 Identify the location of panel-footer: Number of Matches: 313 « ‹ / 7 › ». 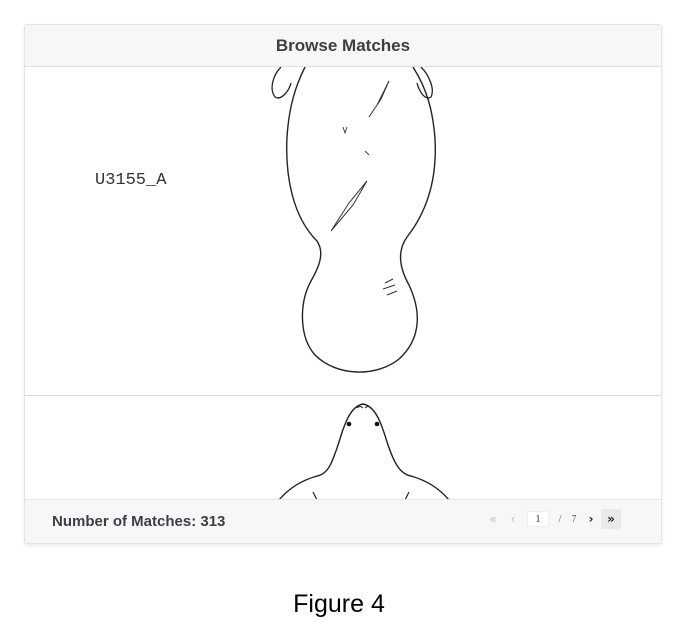
(343, 521).